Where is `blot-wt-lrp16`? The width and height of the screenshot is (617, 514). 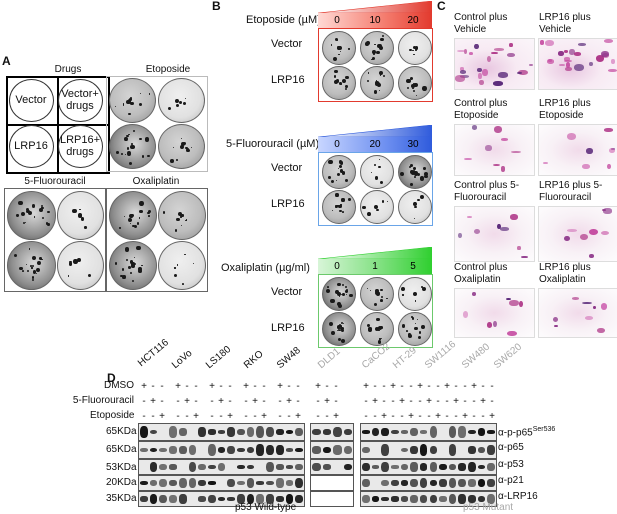 blot-wt-lrp16 is located at coordinates (221, 499).